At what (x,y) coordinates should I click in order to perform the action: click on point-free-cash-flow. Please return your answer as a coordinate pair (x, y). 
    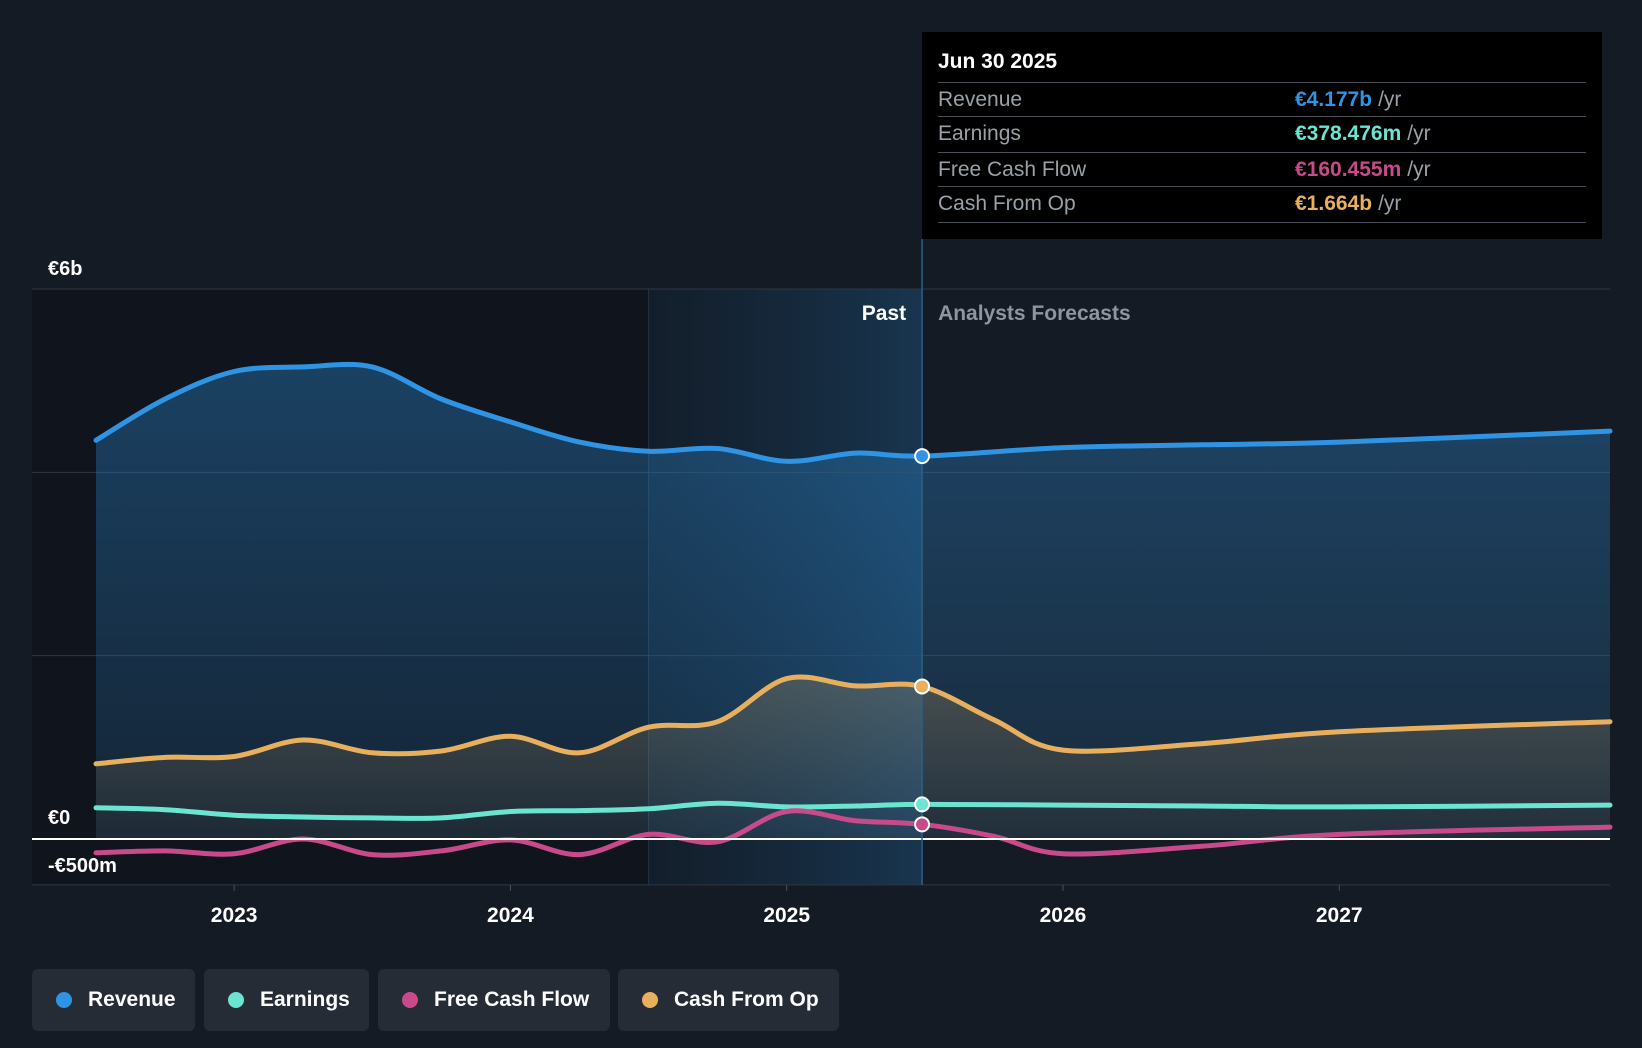
    Looking at the image, I should click on (922, 824).